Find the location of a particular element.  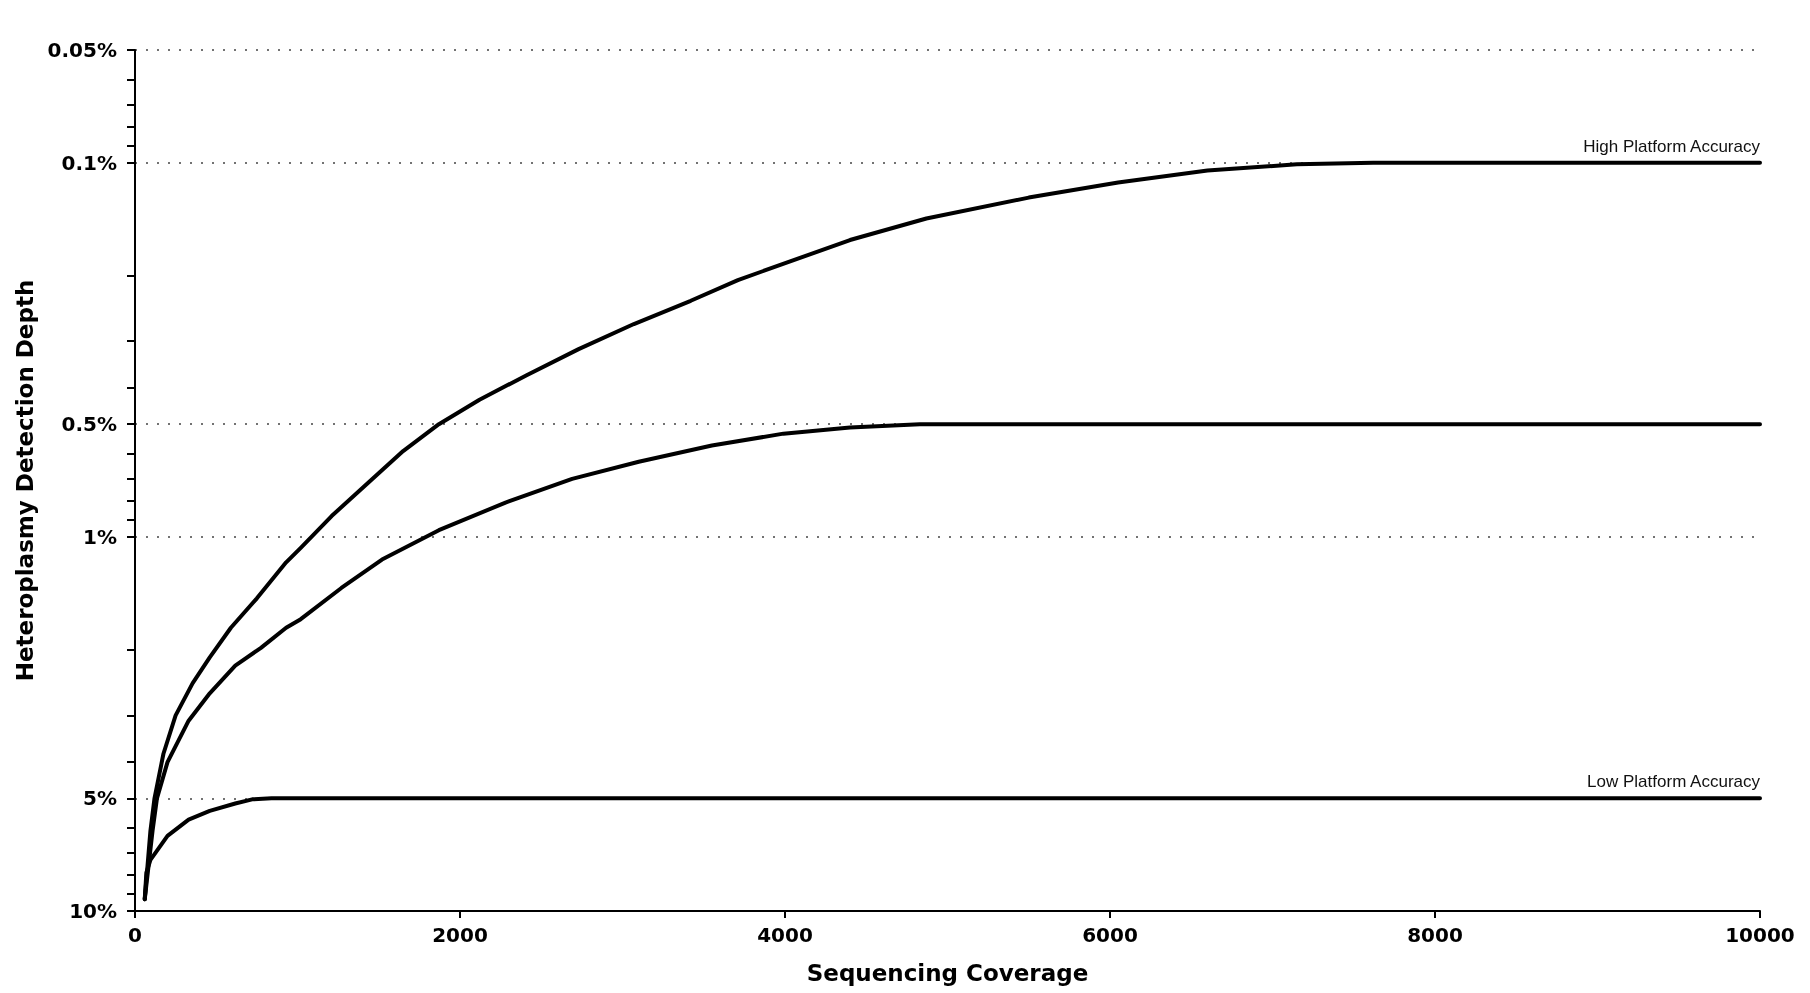

y-axis-title: Heteroplasmy Detection Depth is located at coordinates (25, 480).